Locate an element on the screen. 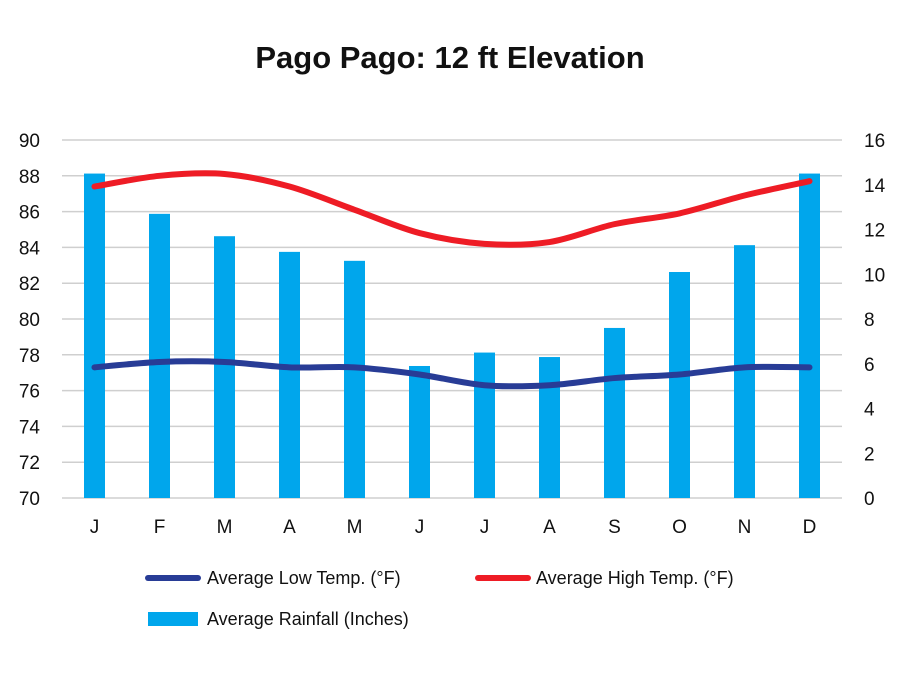 The image size is (900, 700). x-axis-tick-label: N is located at coordinates (745, 527).